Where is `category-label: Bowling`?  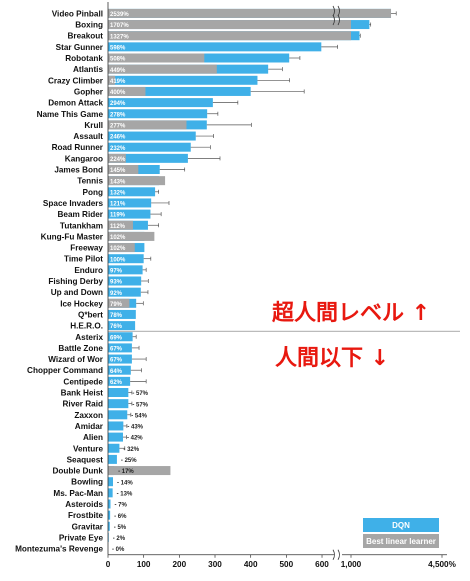 category-label: Bowling is located at coordinates (87, 482).